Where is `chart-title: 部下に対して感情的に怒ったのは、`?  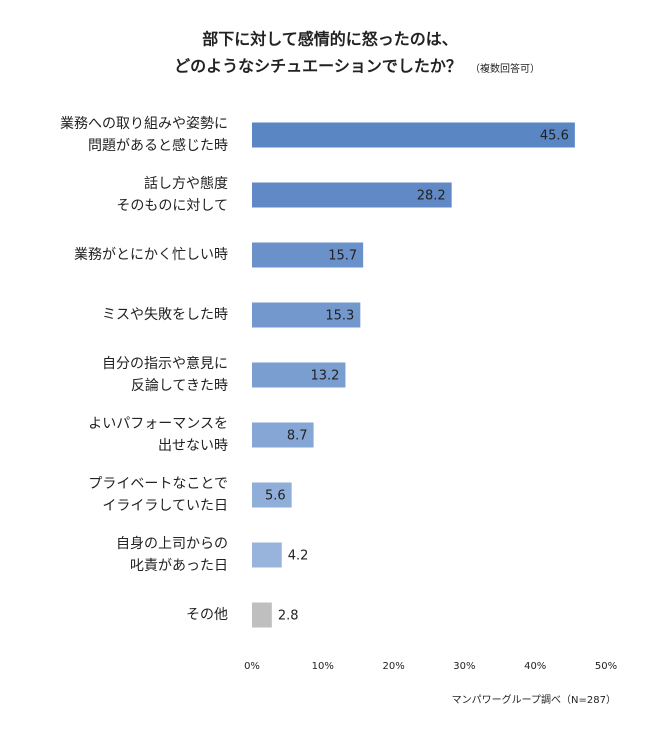
chart-title: 部下に対して感情的に怒ったのは、 is located at coordinates (330, 39).